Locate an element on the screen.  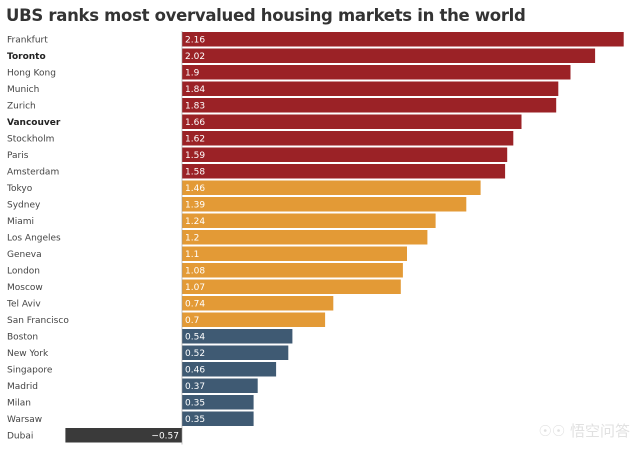
category-label-new-york: New York is located at coordinates (28, 354).